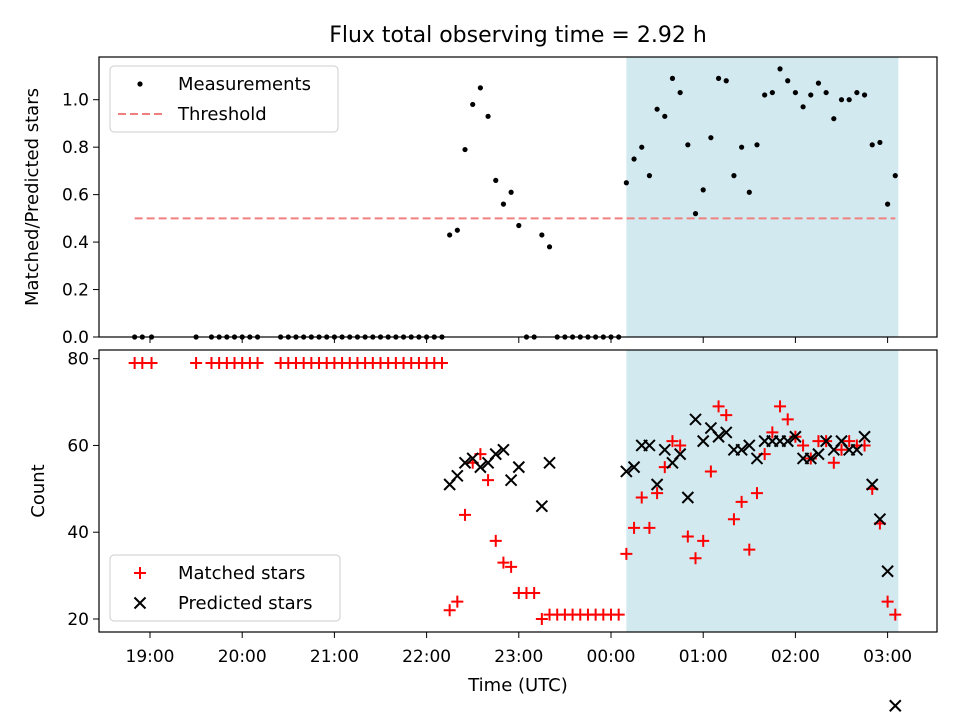 The width and height of the screenshot is (960, 720). I want to click on chart-title: Flux total observing time = 2.92 h, so click(518, 35).